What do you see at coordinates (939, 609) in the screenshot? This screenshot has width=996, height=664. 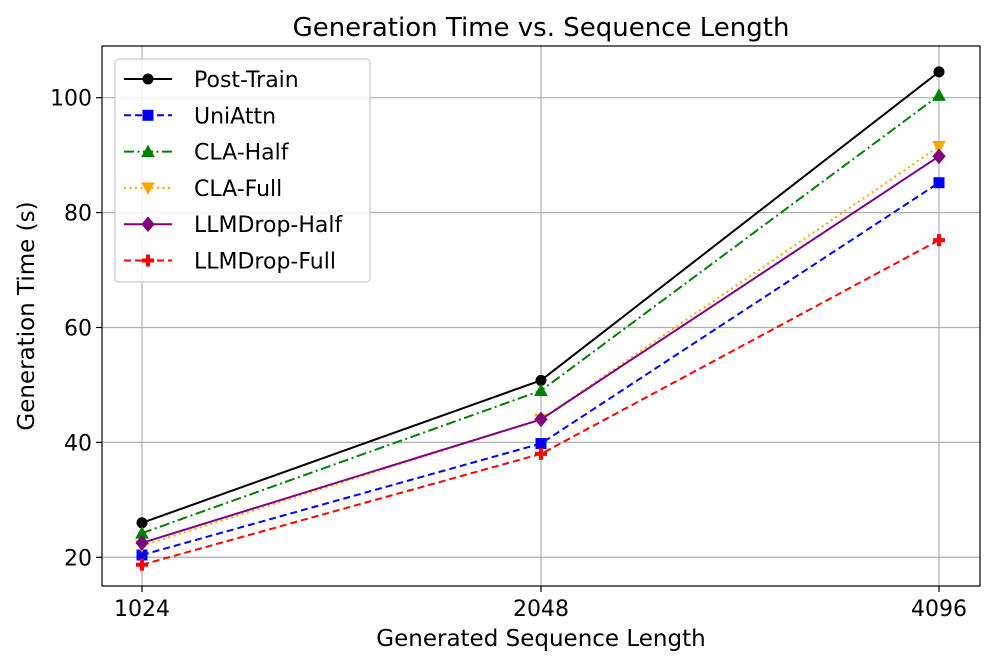 I see `x-tick-label: 4096` at bounding box center [939, 609].